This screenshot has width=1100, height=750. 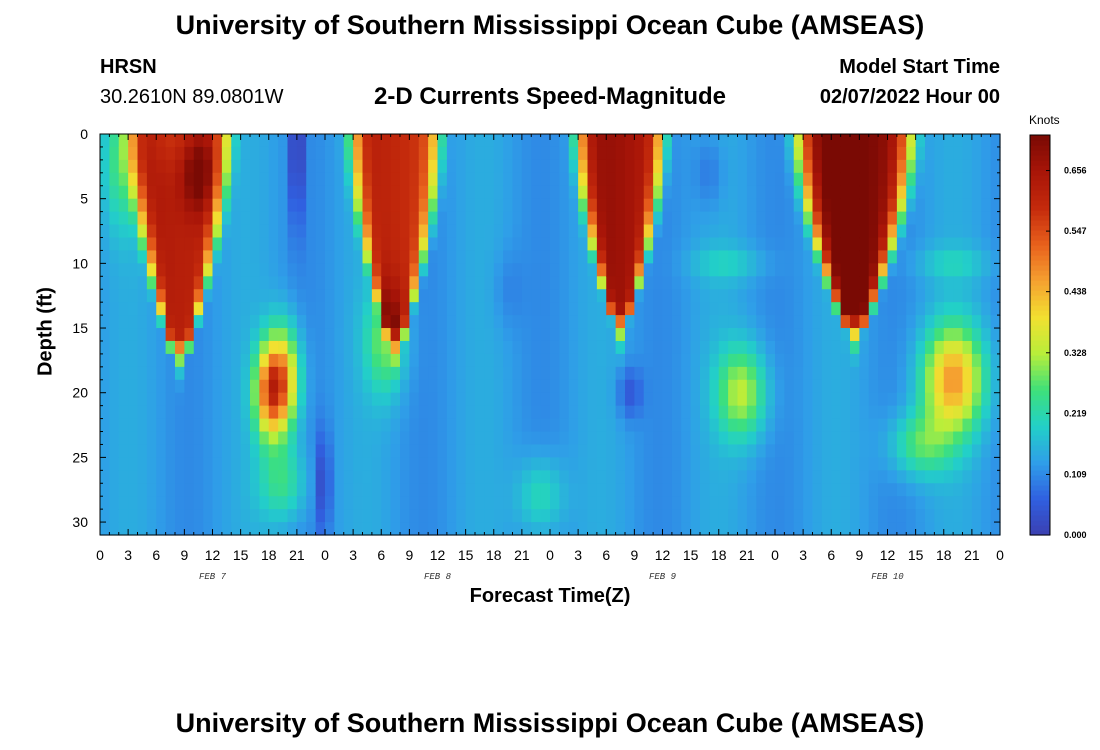 What do you see at coordinates (156, 555) in the screenshot?
I see `x-tick-label: 6` at bounding box center [156, 555].